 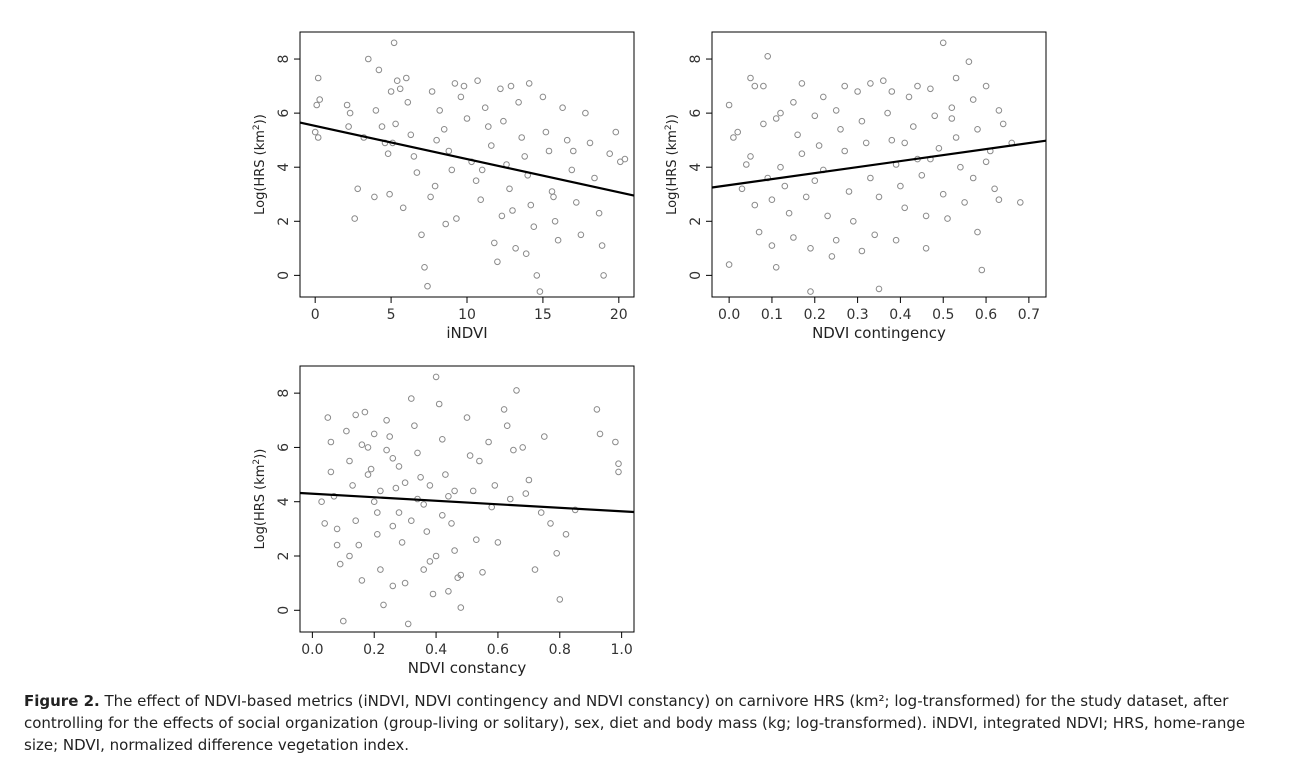 What do you see at coordinates (284, 275) in the screenshot?
I see `y-tick-label: 0` at bounding box center [284, 275].